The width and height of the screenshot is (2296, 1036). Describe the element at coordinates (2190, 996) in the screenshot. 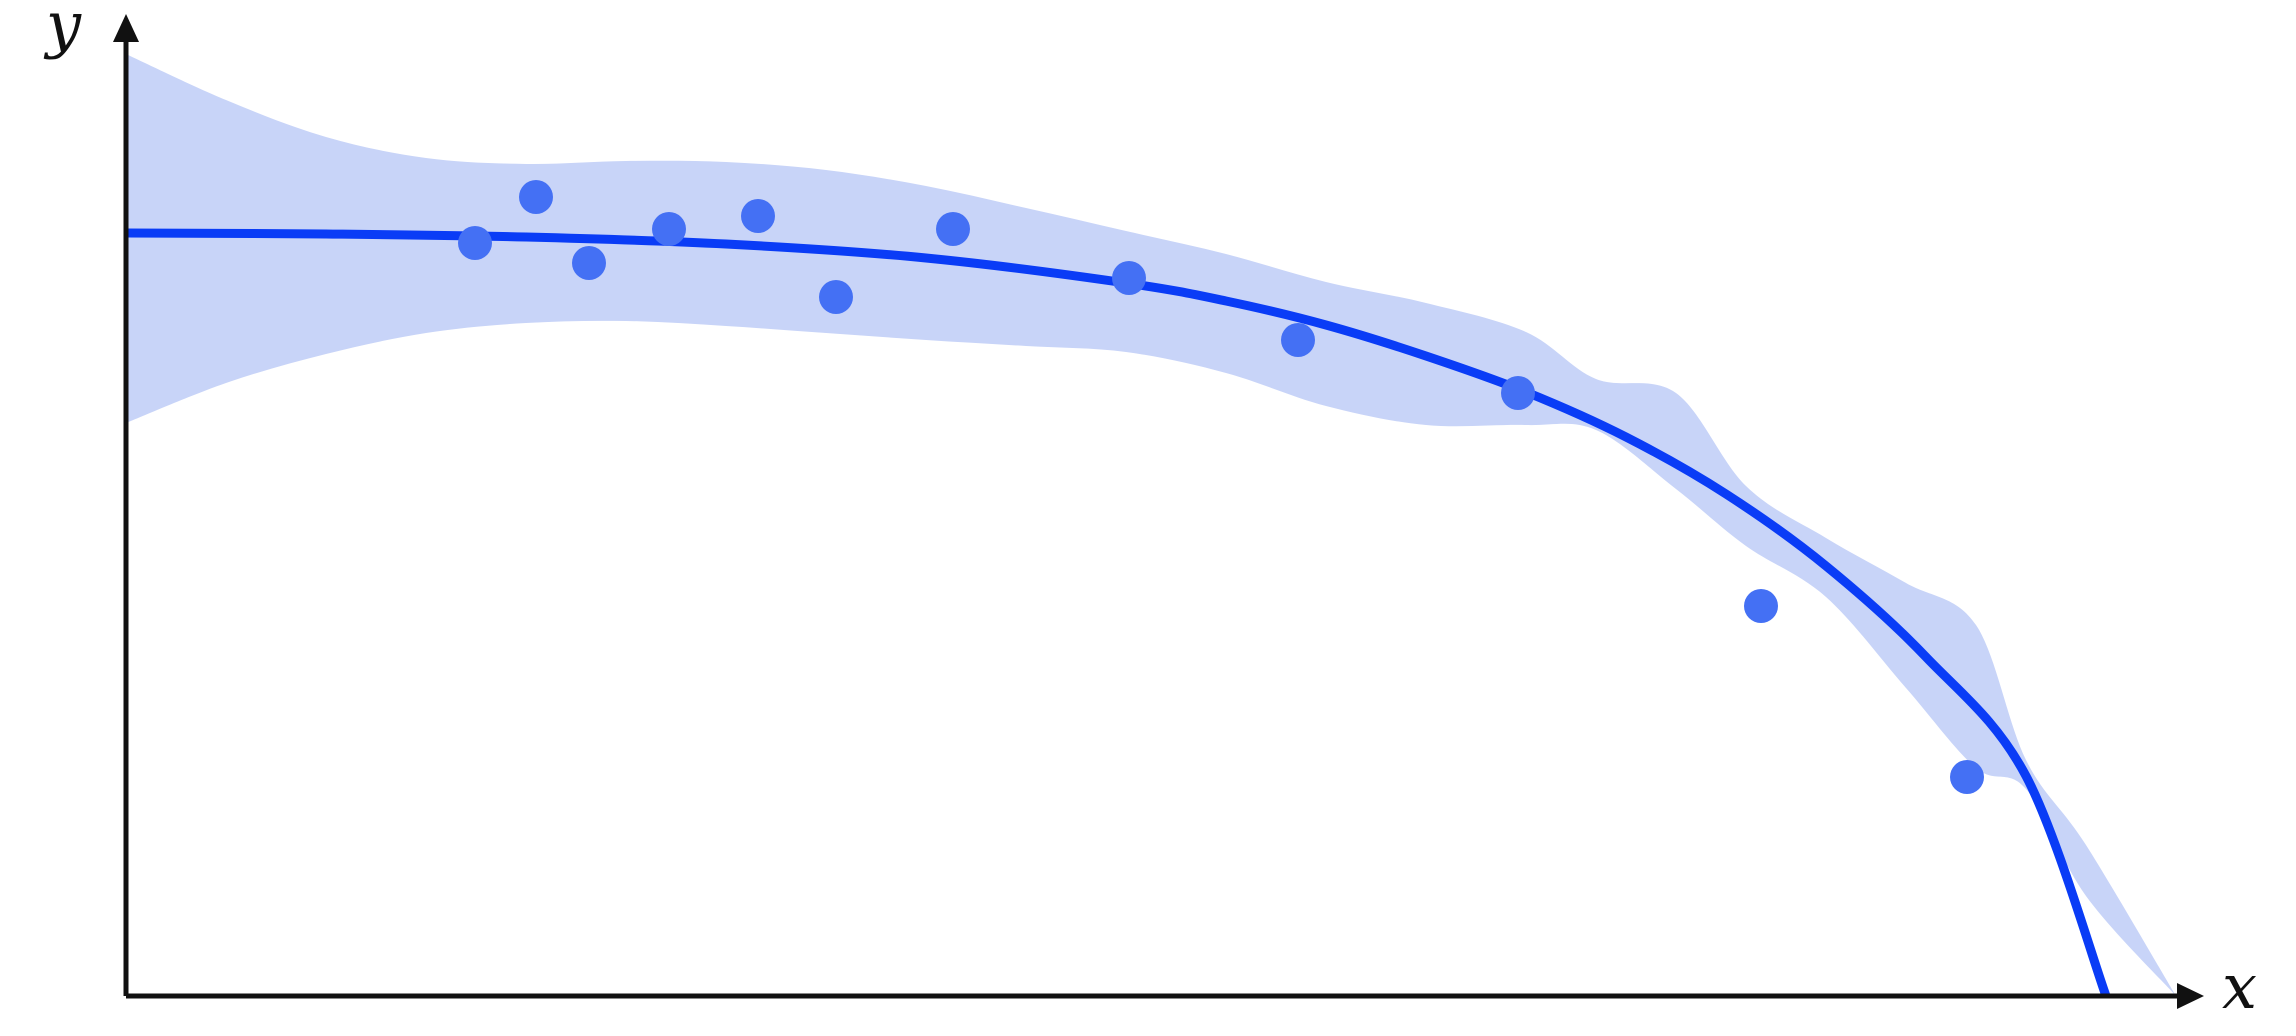

I see `x-axis-arrowhead` at that location.